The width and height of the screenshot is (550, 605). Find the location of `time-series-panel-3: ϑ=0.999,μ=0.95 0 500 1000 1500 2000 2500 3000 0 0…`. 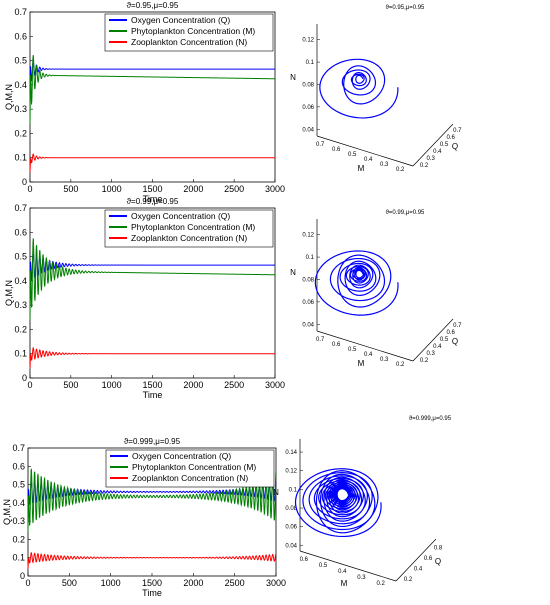

time-series-panel-3: ϑ=0.999,μ=0.95 0 500 1000 1500 2000 2500 3000 0 0… is located at coordinates (144, 517).